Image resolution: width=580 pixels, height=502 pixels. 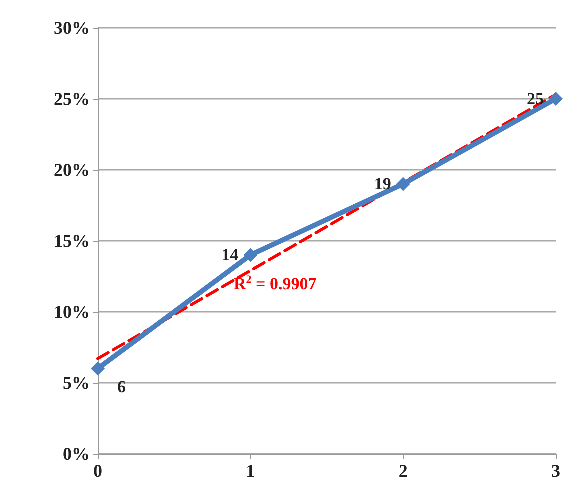 What do you see at coordinates (72, 28) in the screenshot?
I see `y-tick-label: 30%` at bounding box center [72, 28].